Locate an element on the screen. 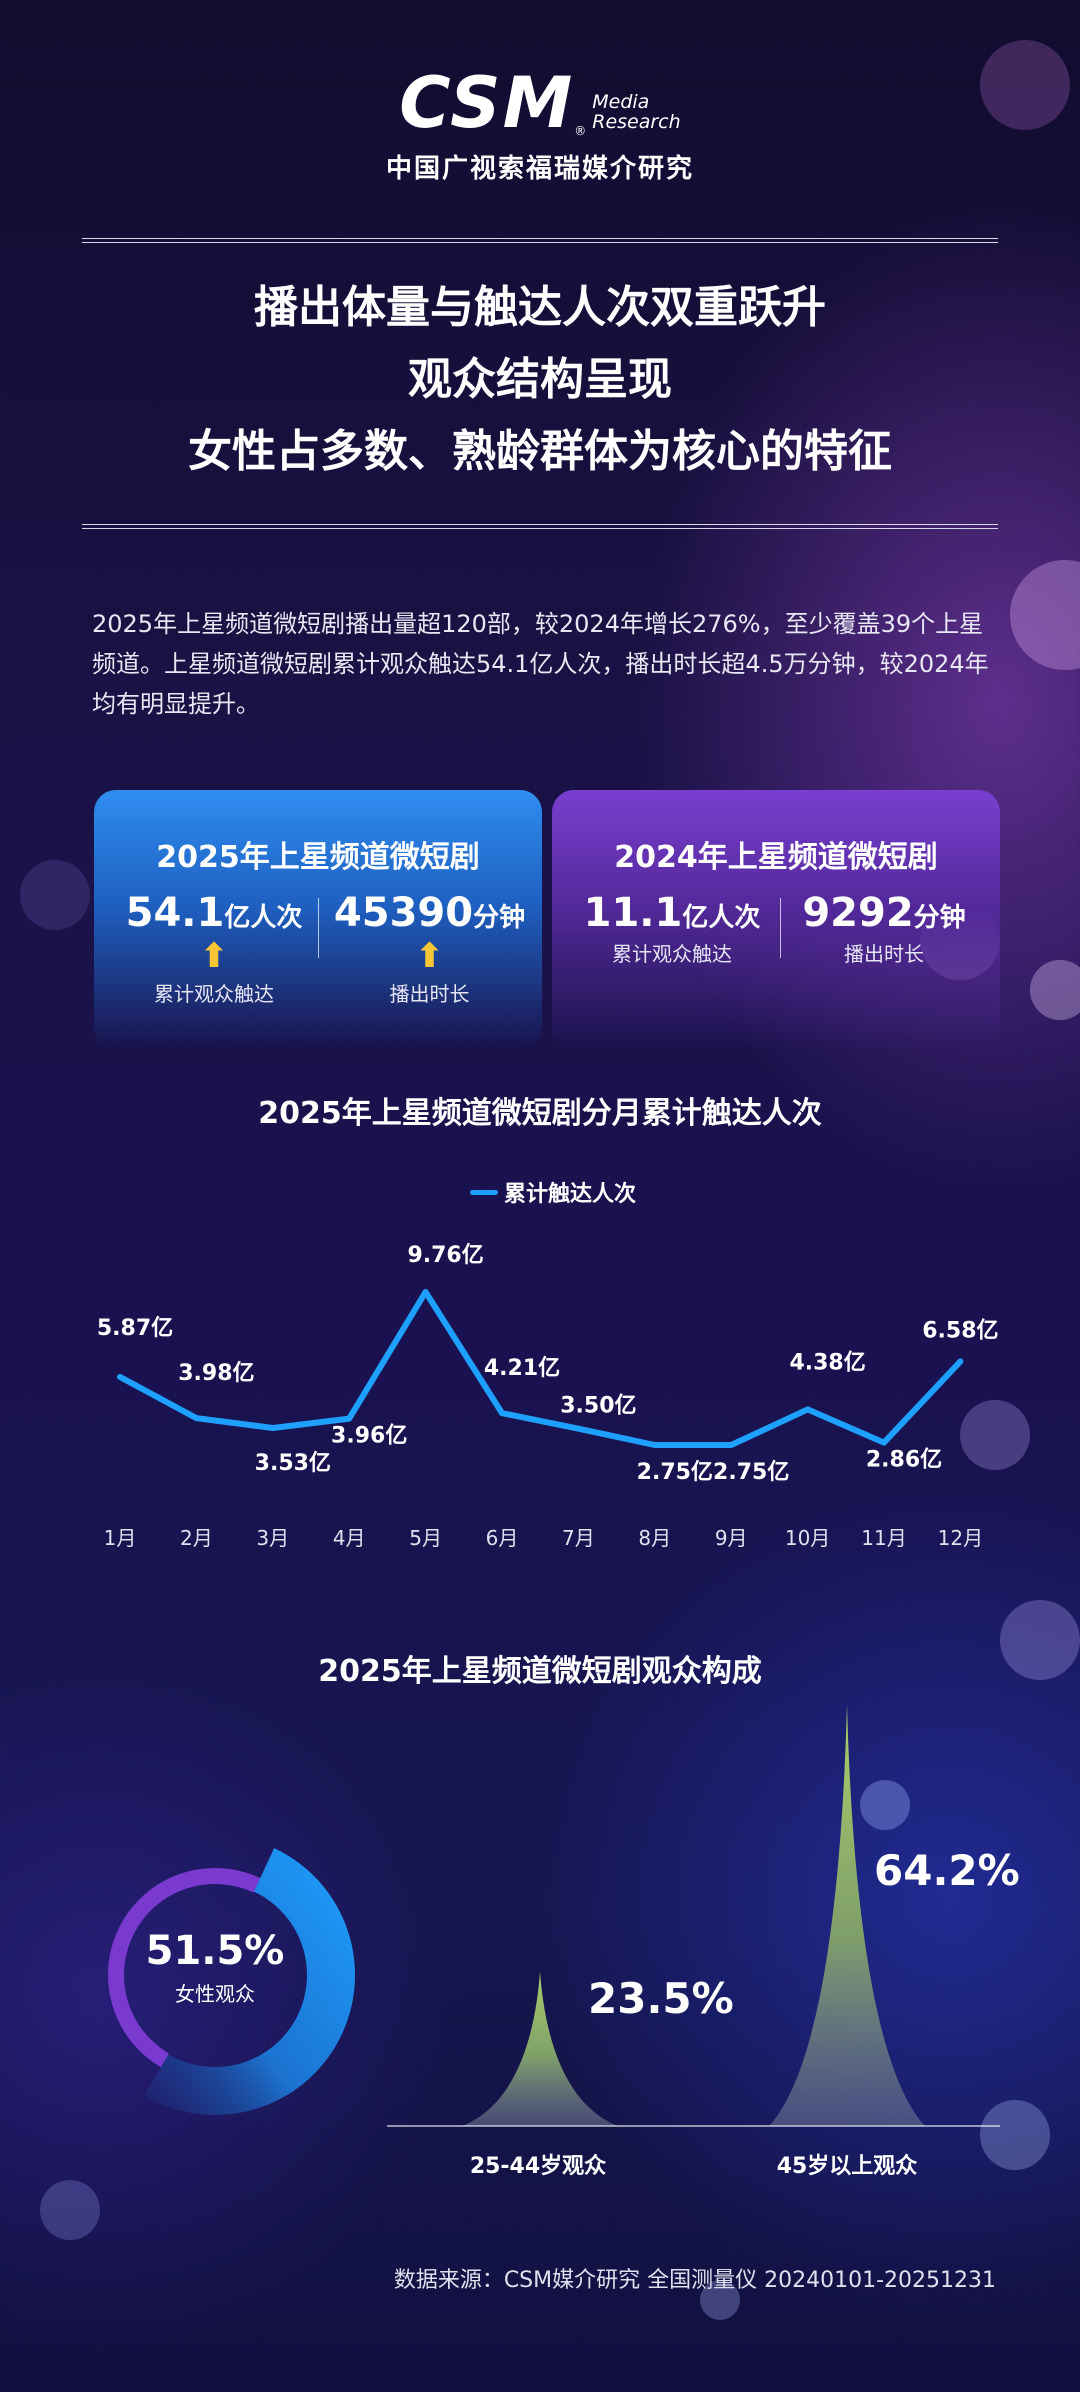 The image size is (1080, 2392). age-peaks-chart is located at coordinates (693, 1915).